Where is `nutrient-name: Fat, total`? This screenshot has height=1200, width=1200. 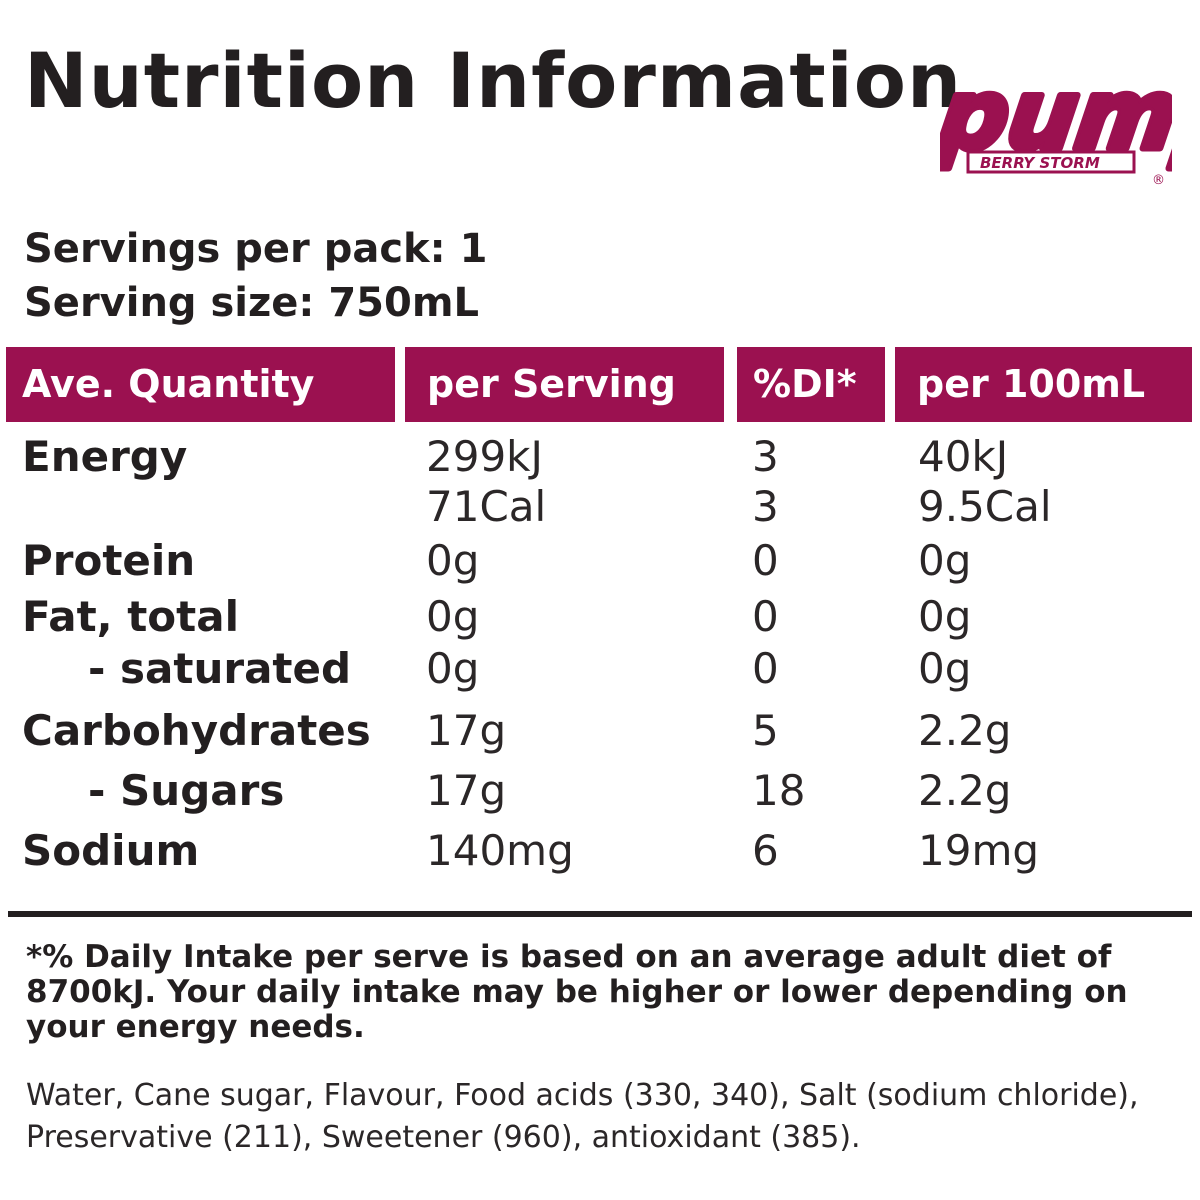 nutrient-name: Fat, total is located at coordinates (130, 616).